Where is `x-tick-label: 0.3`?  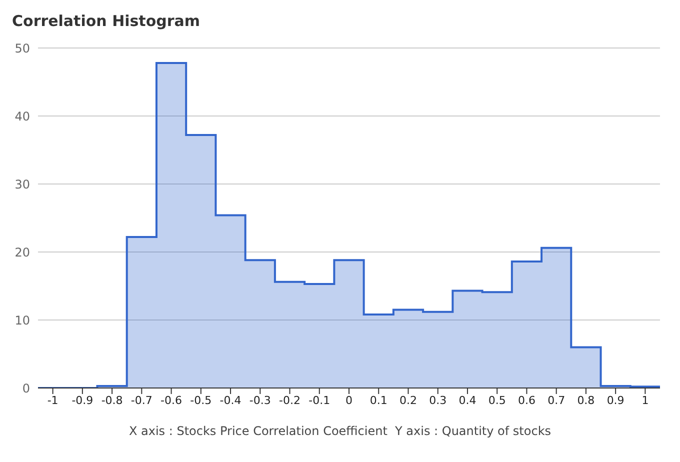 x-tick-label: 0.3 is located at coordinates (438, 400).